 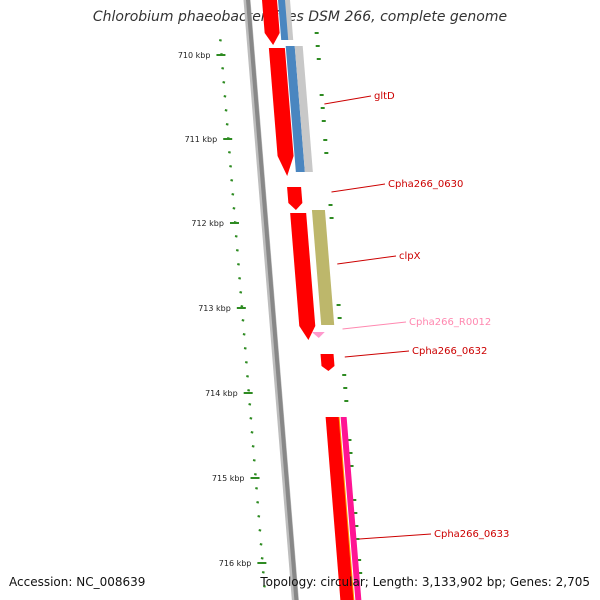 What do you see at coordinates (384, 96) in the screenshot?
I see `gene-label-gltd: gltD` at bounding box center [384, 96].